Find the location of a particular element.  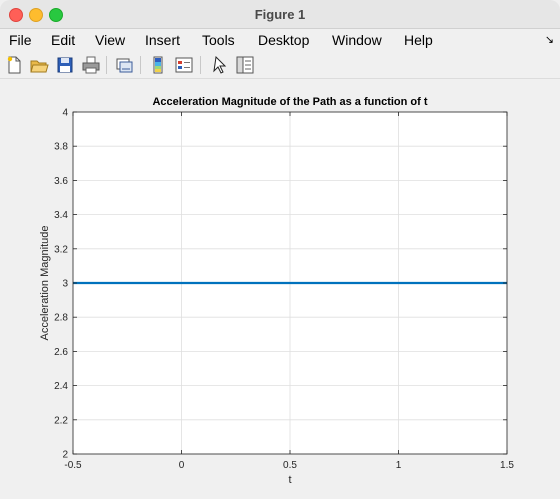

menu-overflow-chevron-icon: ↘ is located at coordinates (549, 40).